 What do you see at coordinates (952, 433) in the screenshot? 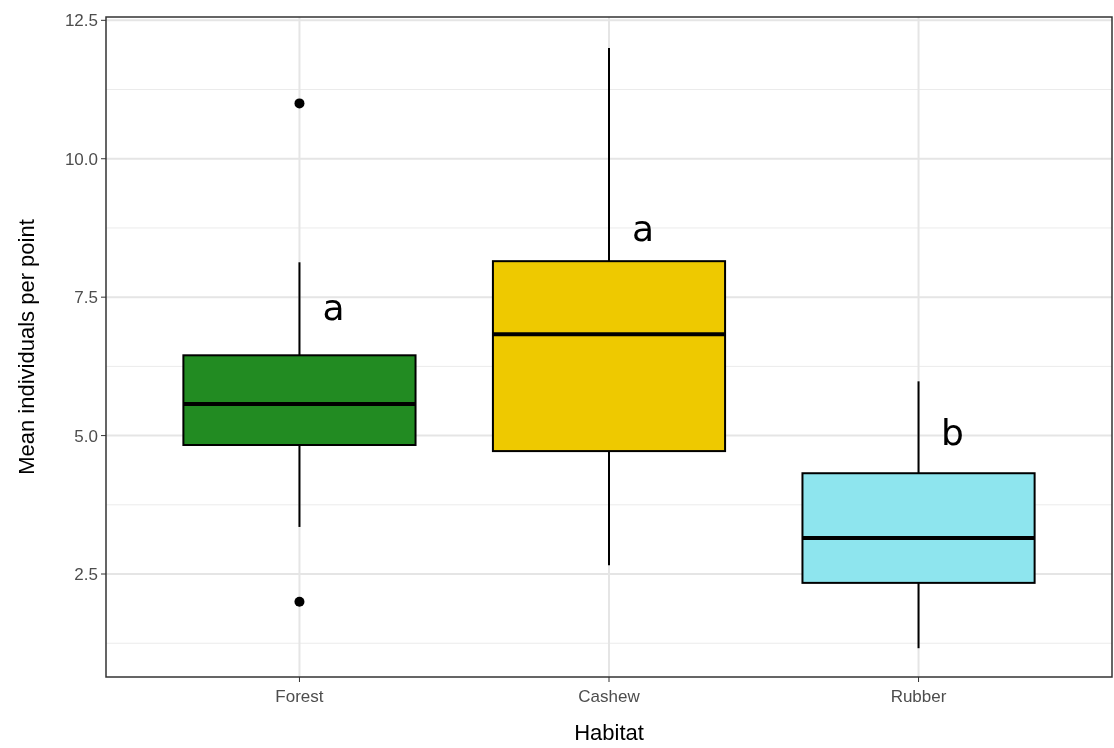
I see `annotation: b` at bounding box center [952, 433].